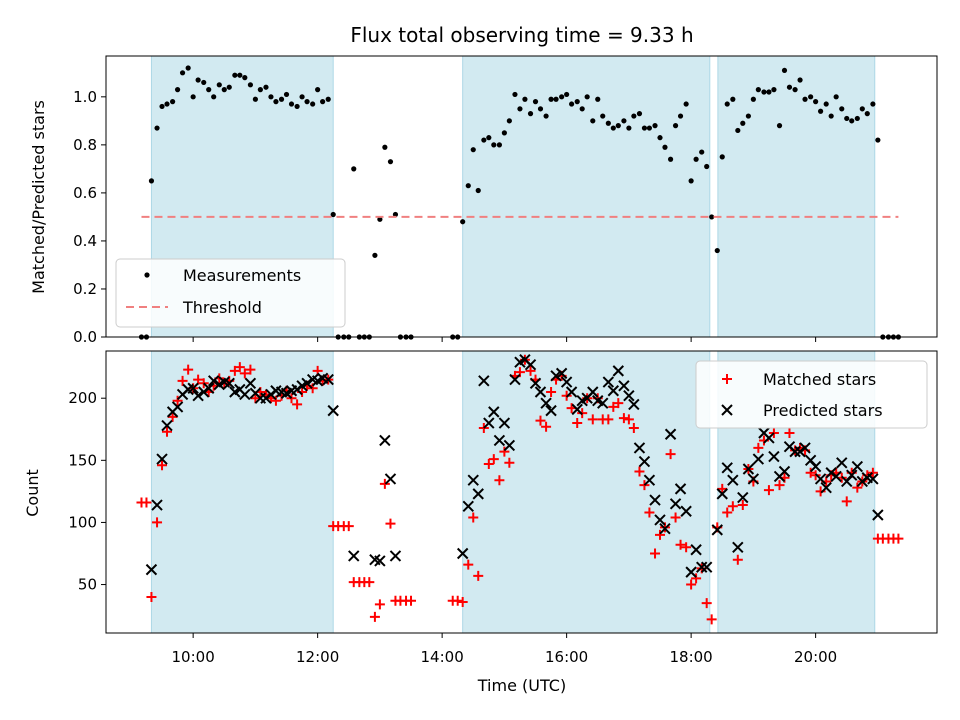  What do you see at coordinates (727, 410) in the screenshot?
I see `count-legend-predicted-marker` at bounding box center [727, 410].